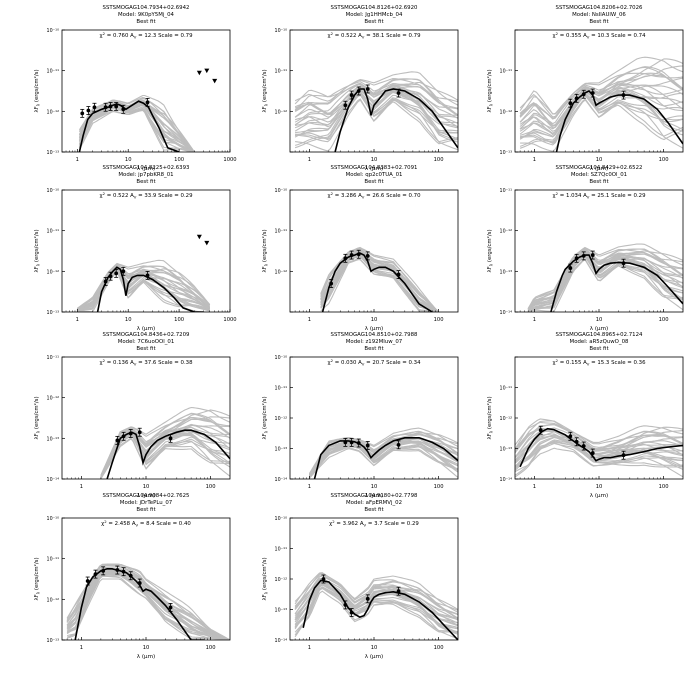 This screenshot has height=675, width=699. Describe the element at coordinates (53, 480) in the screenshot. I see `y-tick-label: 10⁻¹⁴` at that location.